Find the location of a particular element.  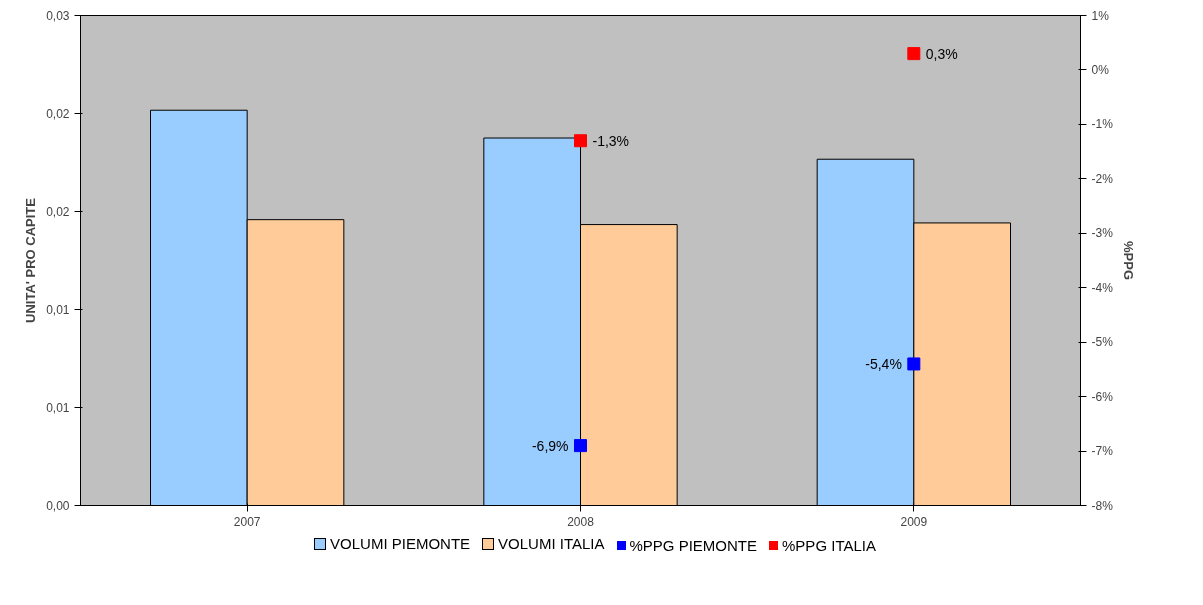

y-tick-label: 0,03 is located at coordinates (58, 16).